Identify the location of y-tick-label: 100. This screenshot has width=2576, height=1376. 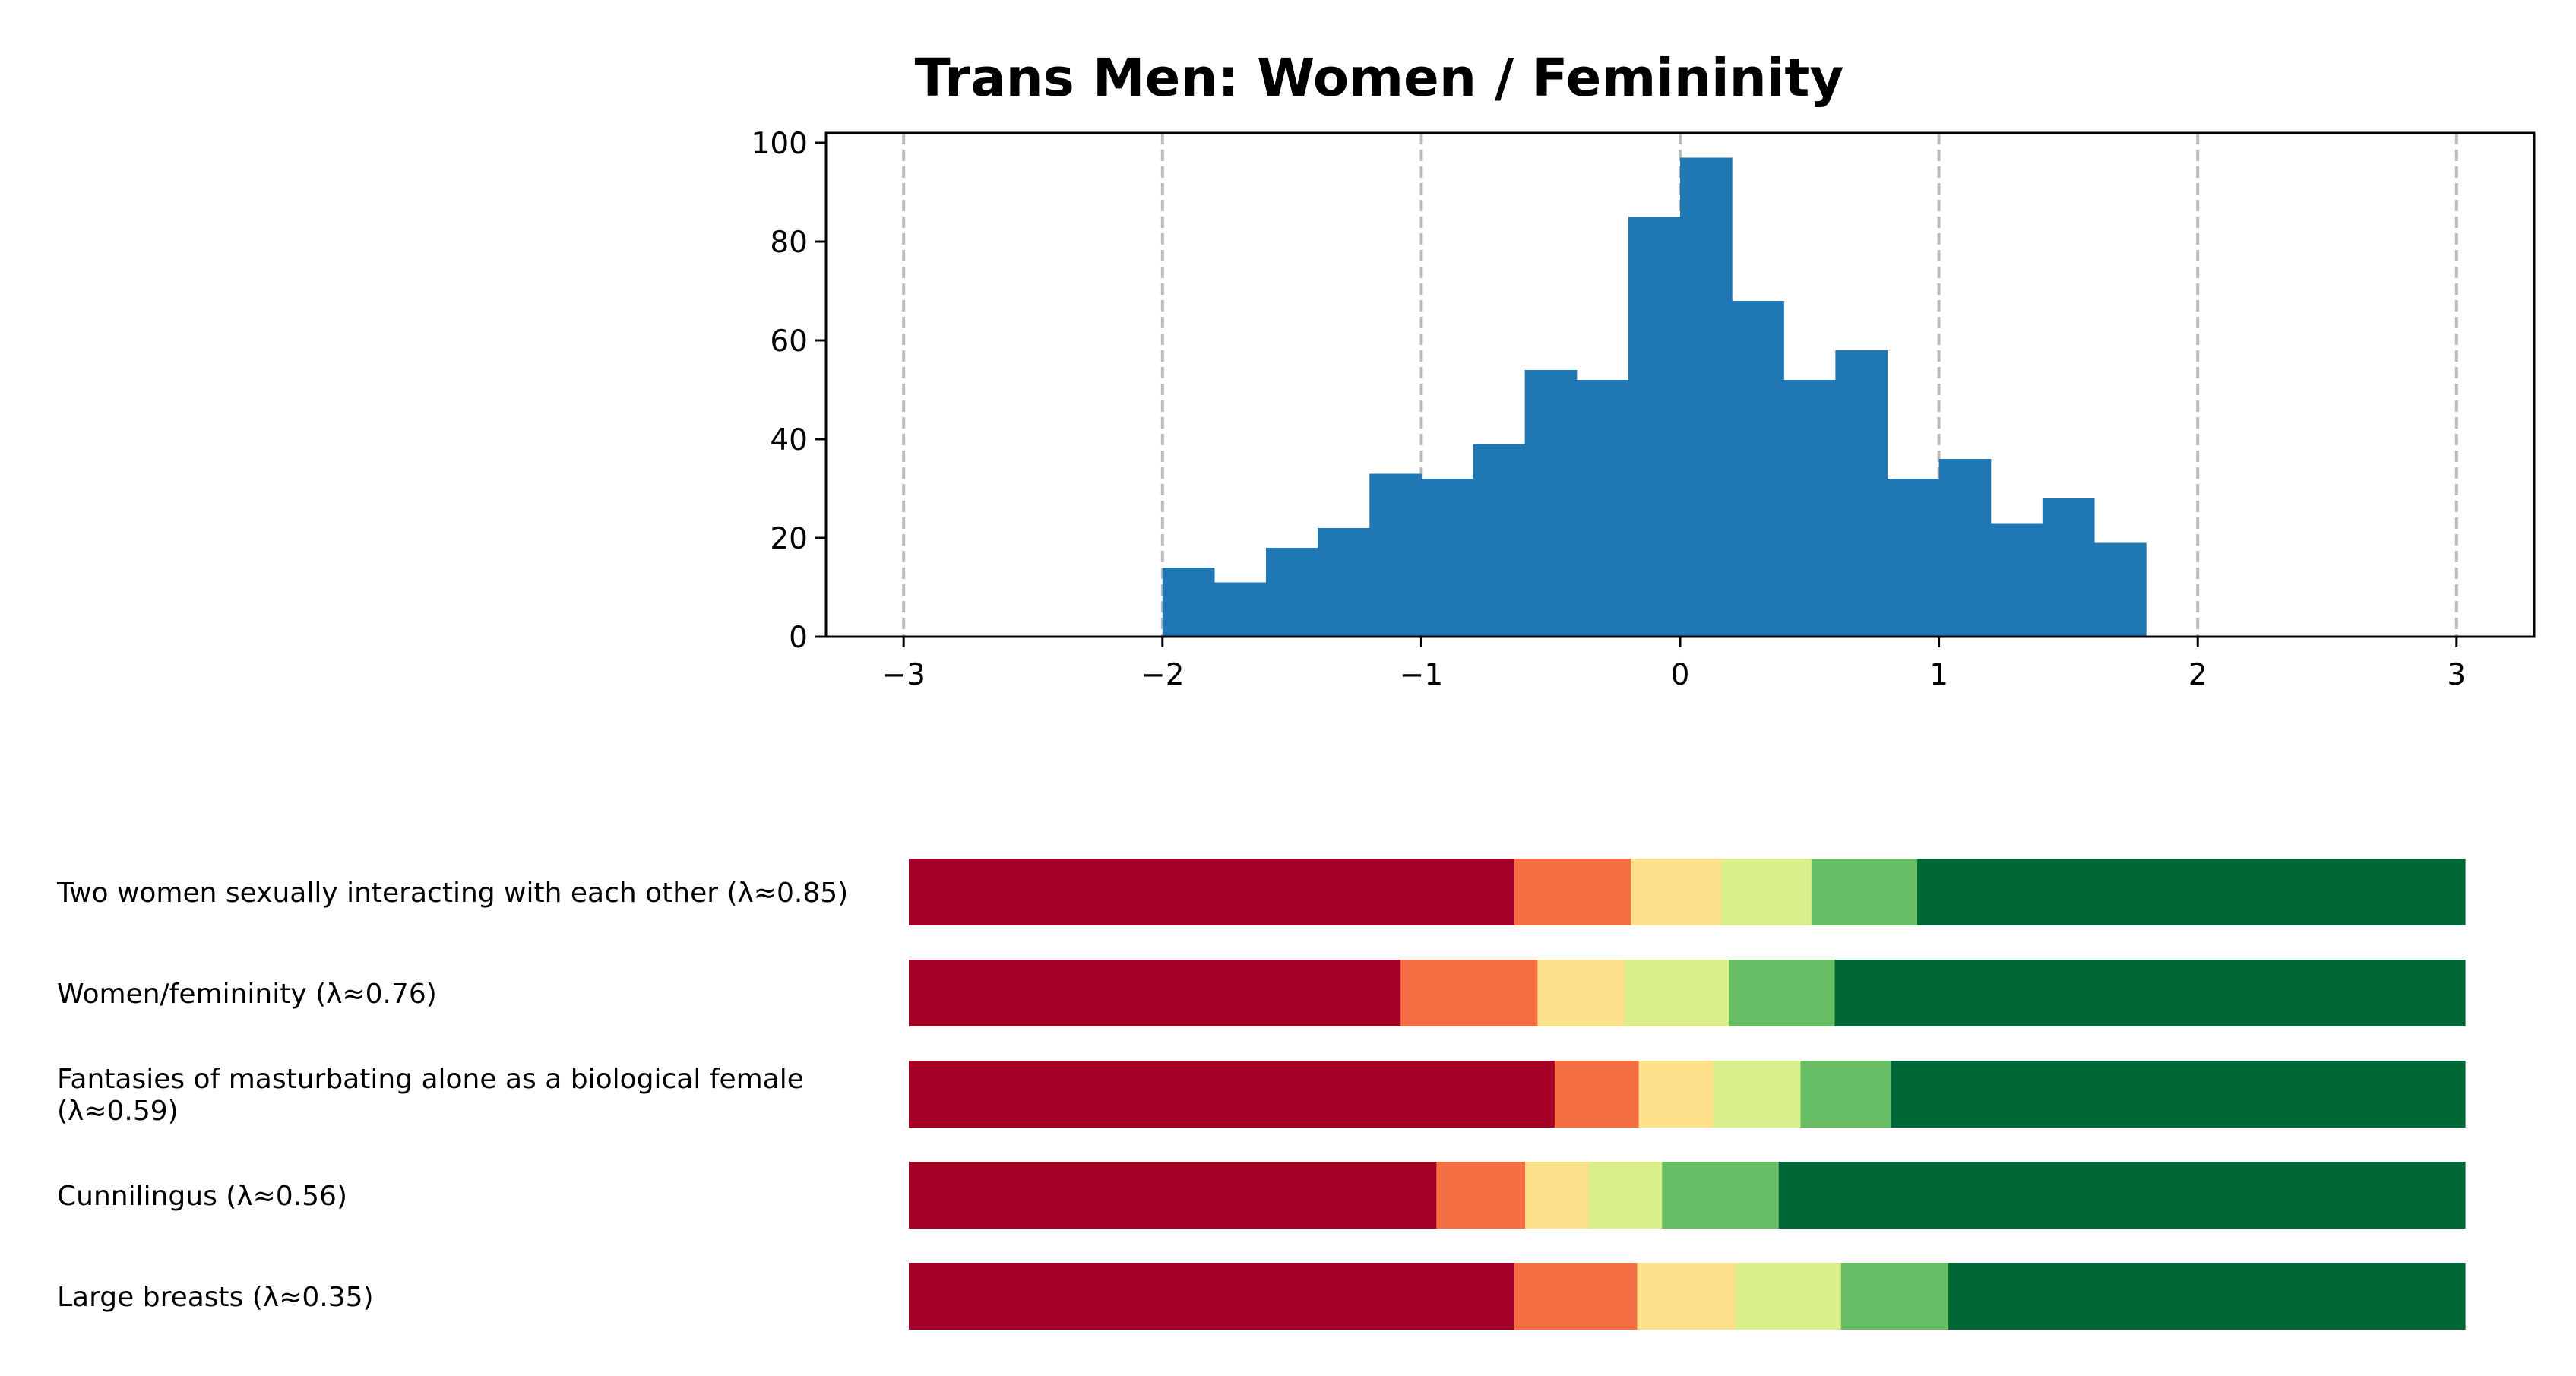
(780, 144).